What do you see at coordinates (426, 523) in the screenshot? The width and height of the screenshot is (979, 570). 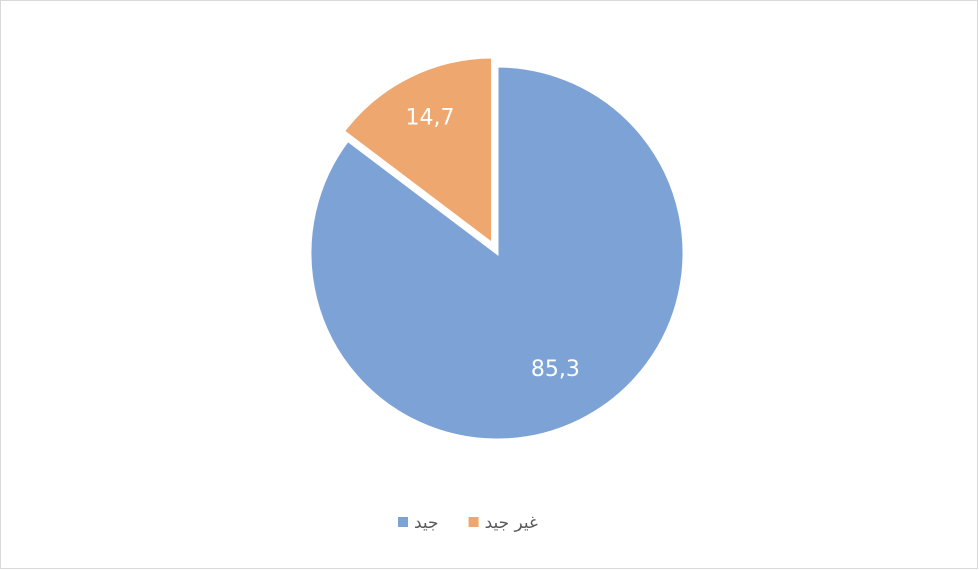 I see `legend-label: جيد` at bounding box center [426, 523].